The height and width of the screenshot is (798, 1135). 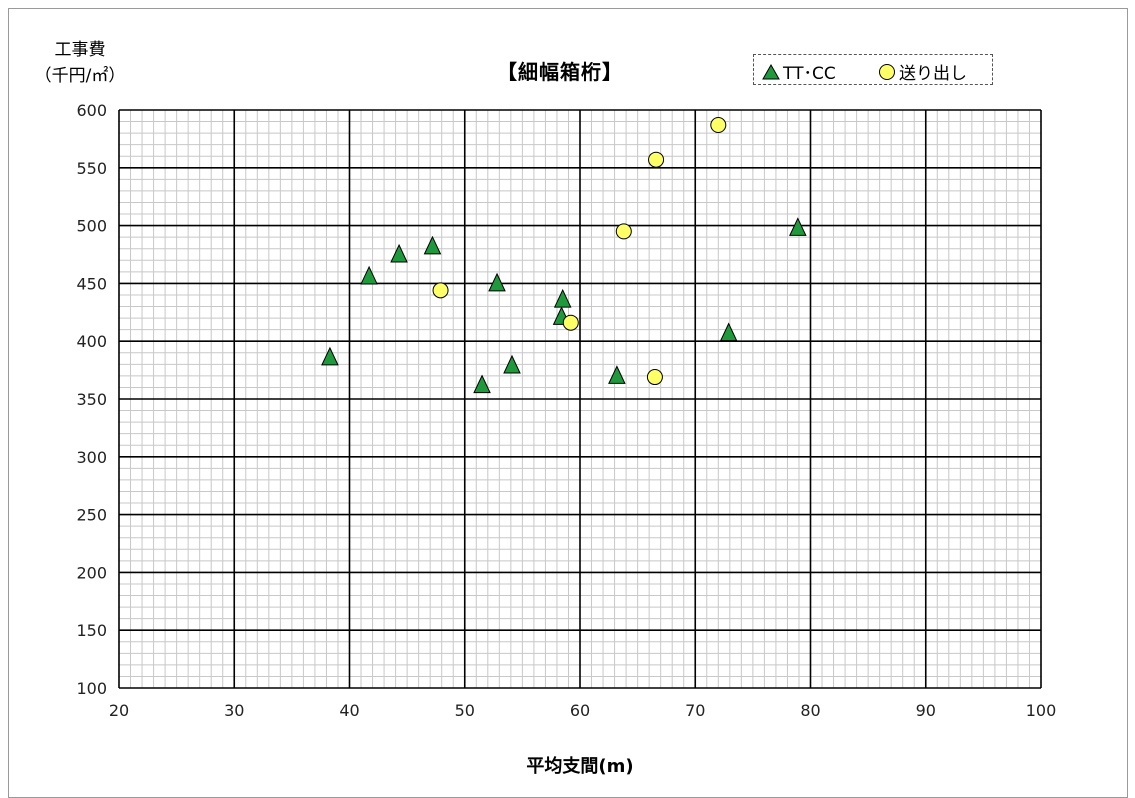 What do you see at coordinates (810, 710) in the screenshot?
I see `x-tick-label: 80` at bounding box center [810, 710].